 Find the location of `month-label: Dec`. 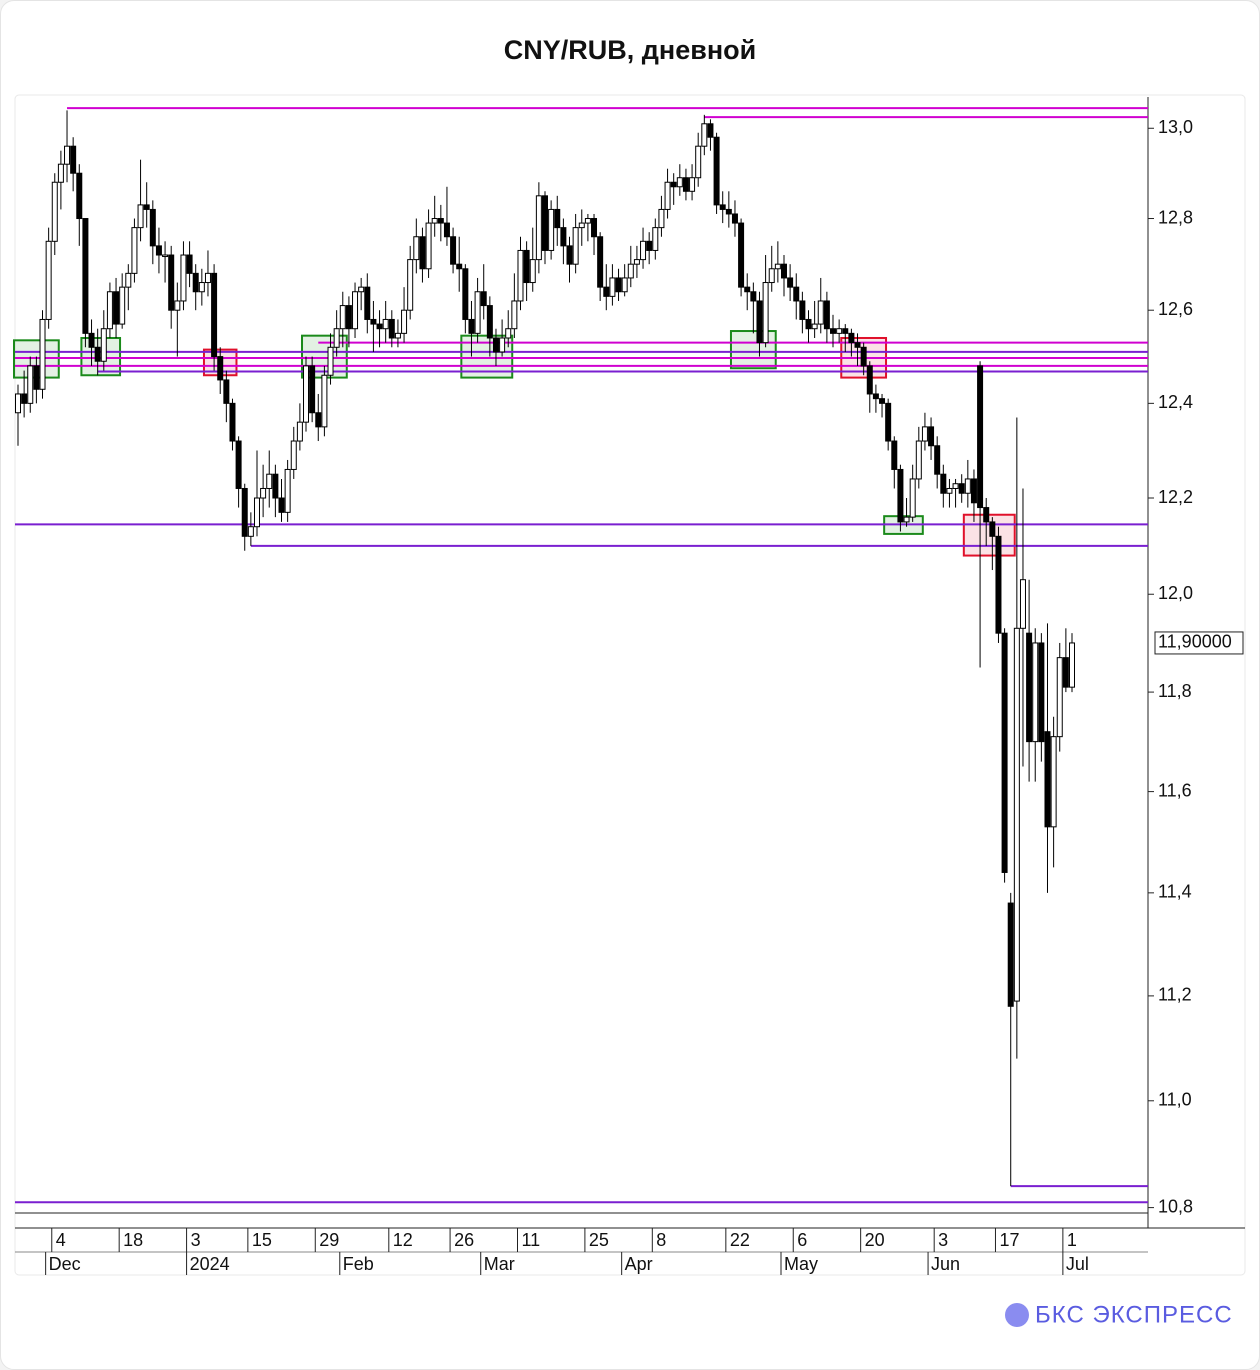

month-label: Dec is located at coordinates (65, 1264).